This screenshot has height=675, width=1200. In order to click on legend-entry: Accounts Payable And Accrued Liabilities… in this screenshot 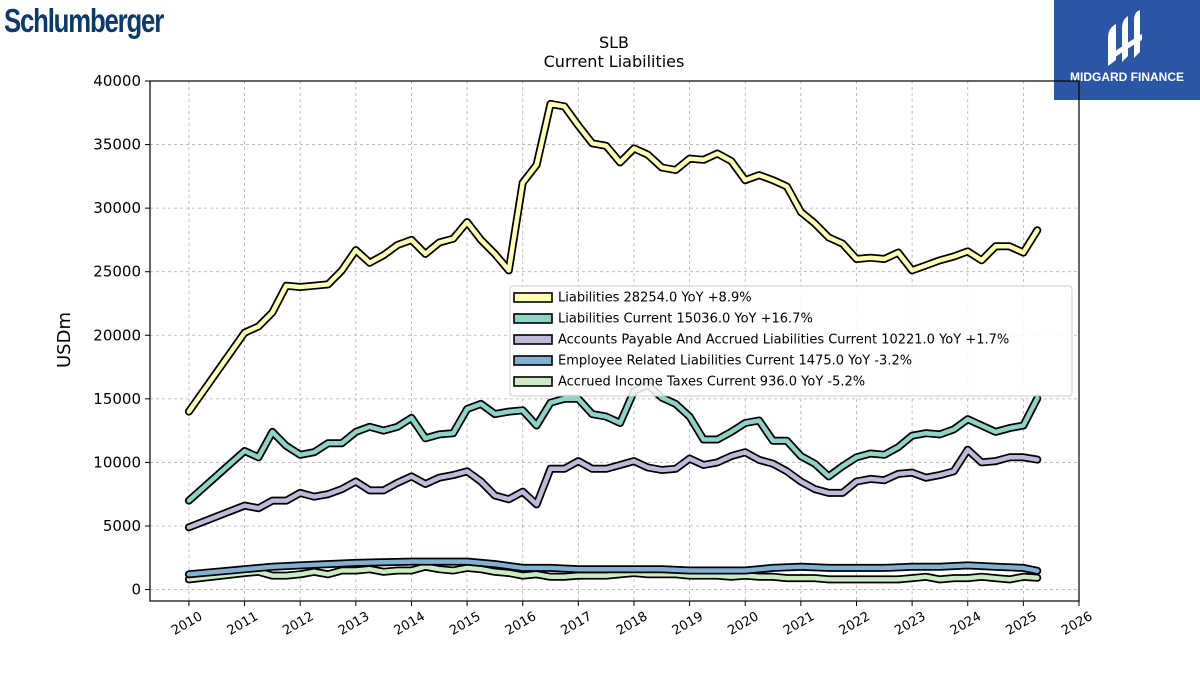, I will do `click(783, 340)`.